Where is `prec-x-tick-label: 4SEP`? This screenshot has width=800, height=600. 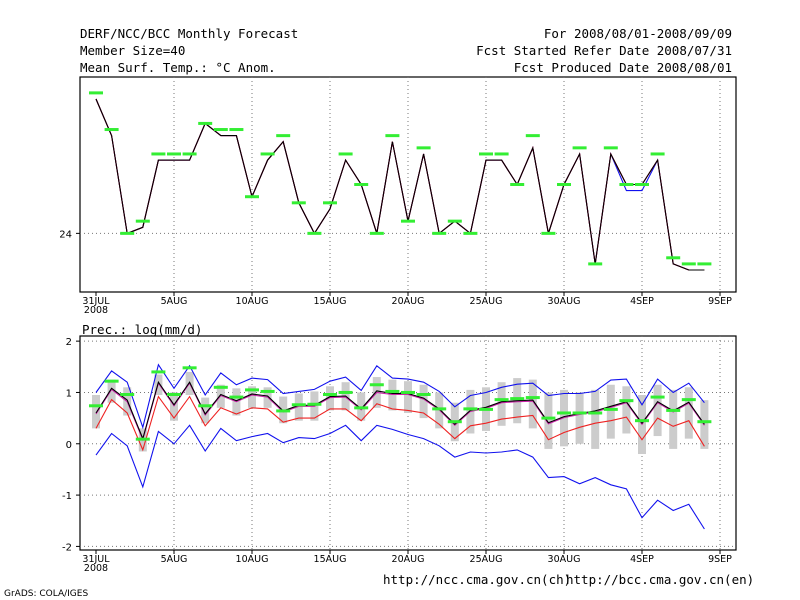 prec-x-tick-label: 4SEP is located at coordinates (642, 559).